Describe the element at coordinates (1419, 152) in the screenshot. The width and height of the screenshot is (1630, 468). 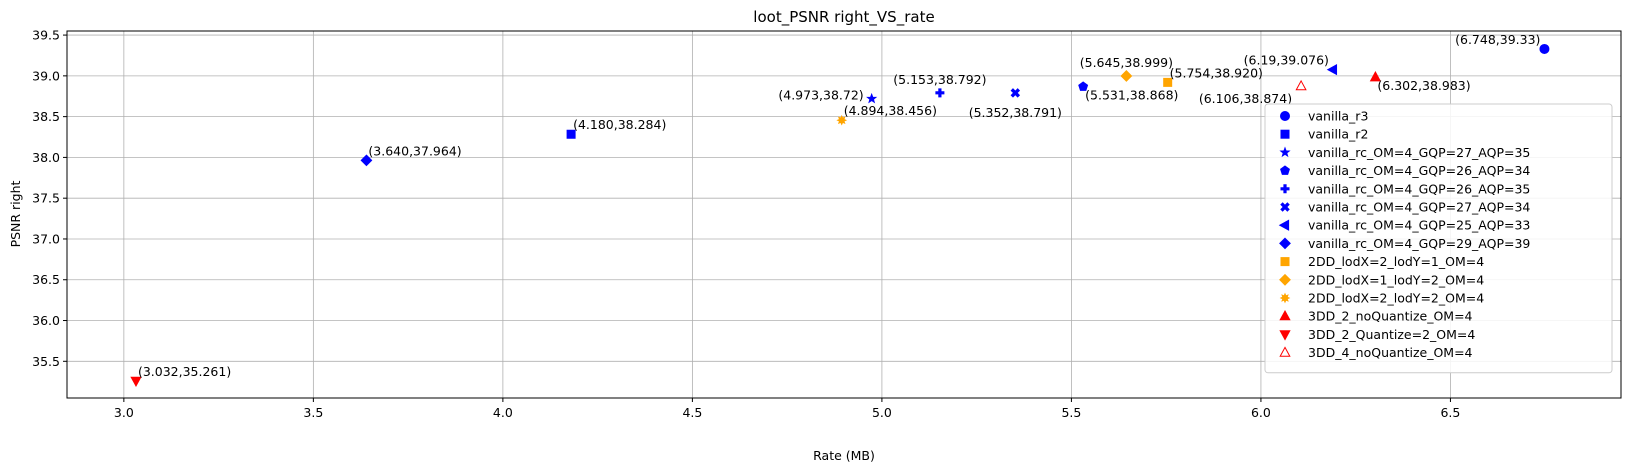
I see `legend-label: vanilla_rc_OM=4_GQP=27_AQP=35` at that location.